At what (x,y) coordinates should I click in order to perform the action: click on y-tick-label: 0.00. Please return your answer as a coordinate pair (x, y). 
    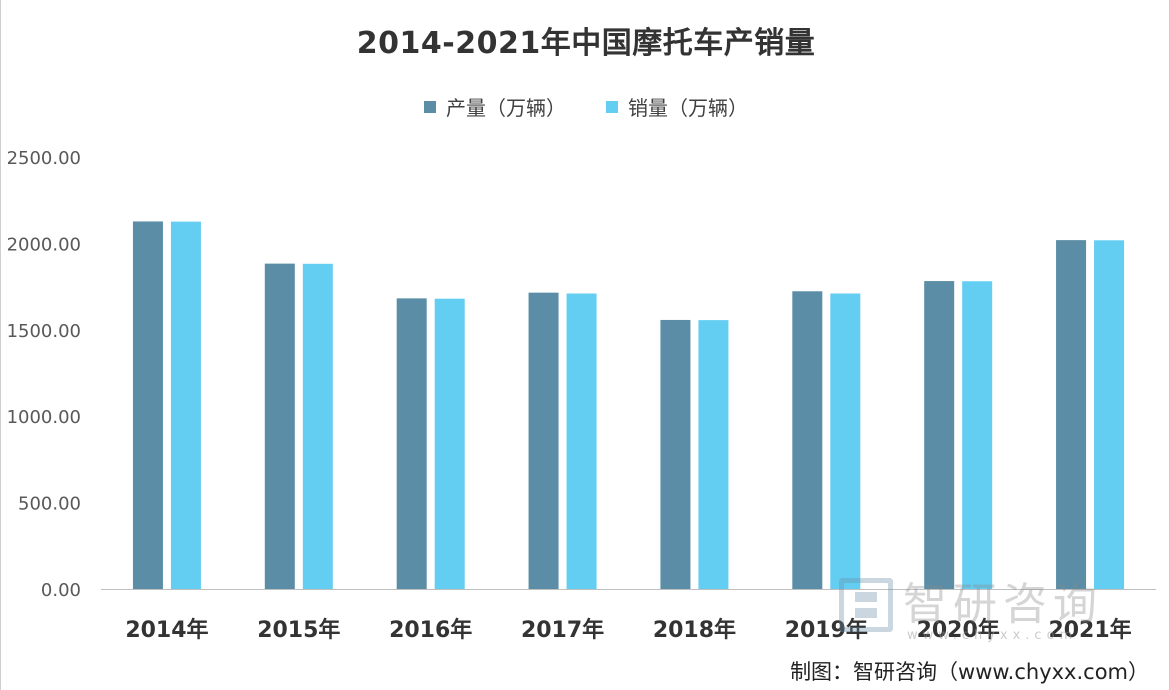
    Looking at the image, I should click on (61, 590).